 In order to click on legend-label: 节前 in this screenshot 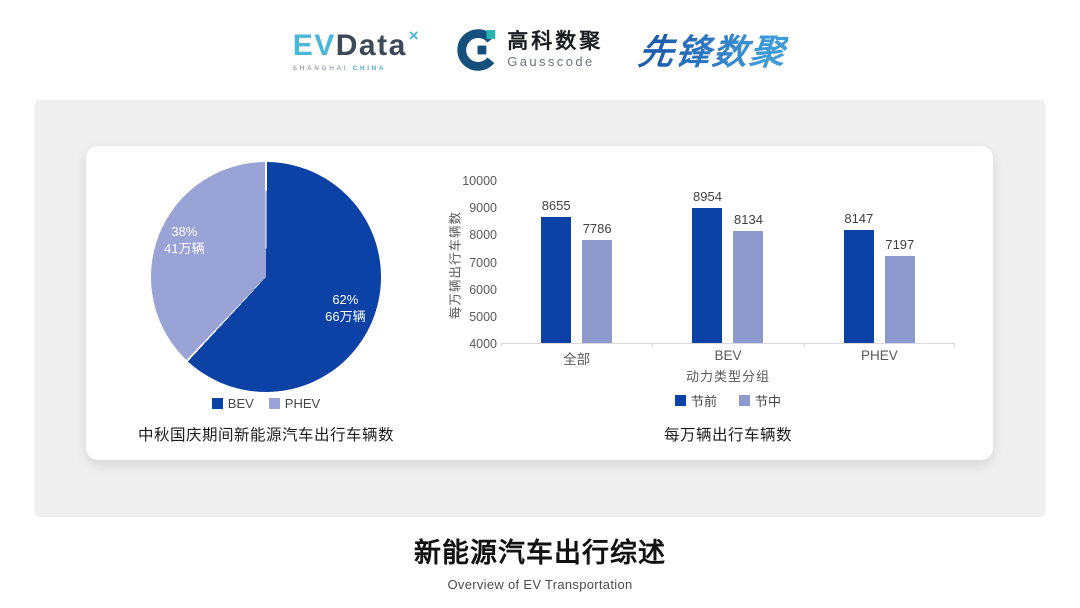, I will do `click(703, 401)`.